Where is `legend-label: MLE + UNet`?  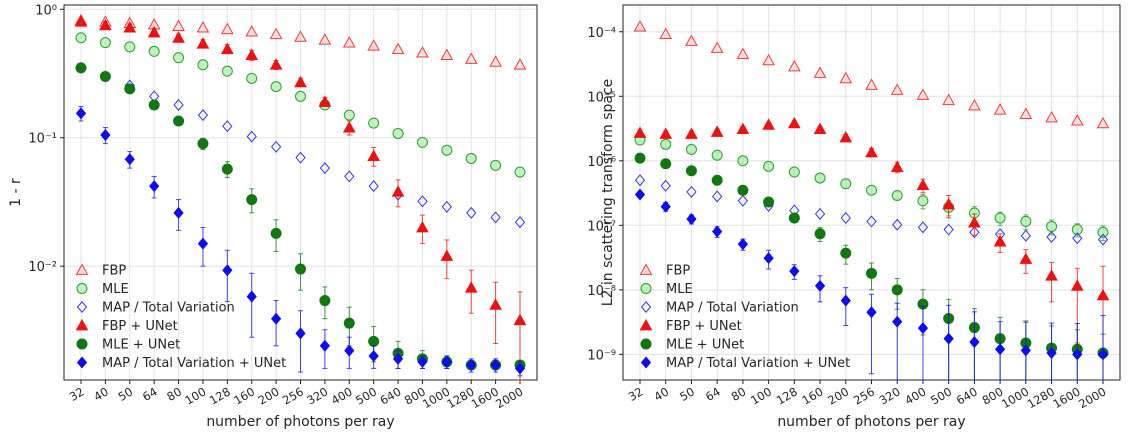 legend-label: MLE + UNet is located at coordinates (141, 345).